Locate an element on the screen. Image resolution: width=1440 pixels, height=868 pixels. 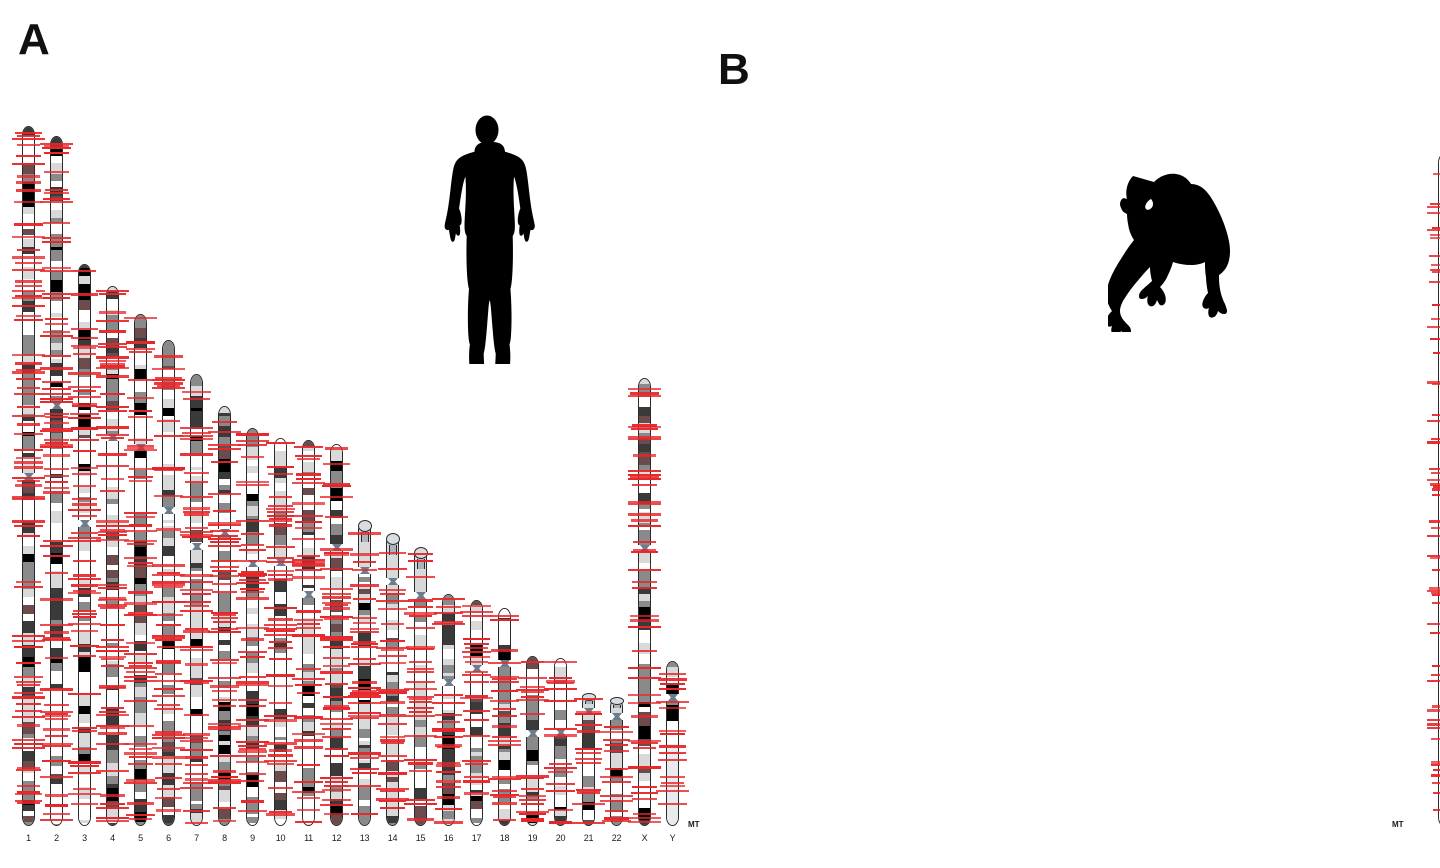
chromosome-21: 21 is located at coordinates (588, 768).